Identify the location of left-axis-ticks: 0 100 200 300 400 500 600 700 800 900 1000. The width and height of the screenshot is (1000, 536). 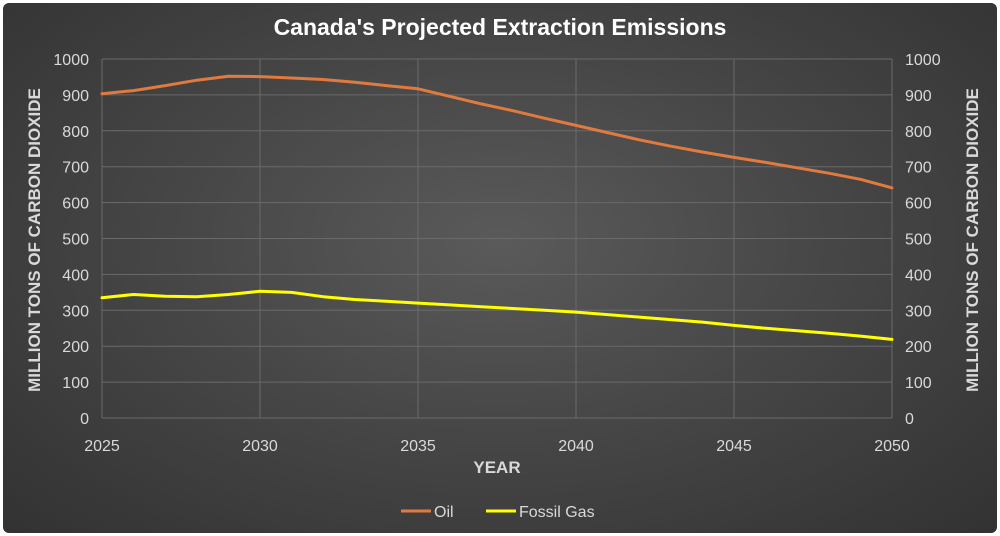
(71, 240).